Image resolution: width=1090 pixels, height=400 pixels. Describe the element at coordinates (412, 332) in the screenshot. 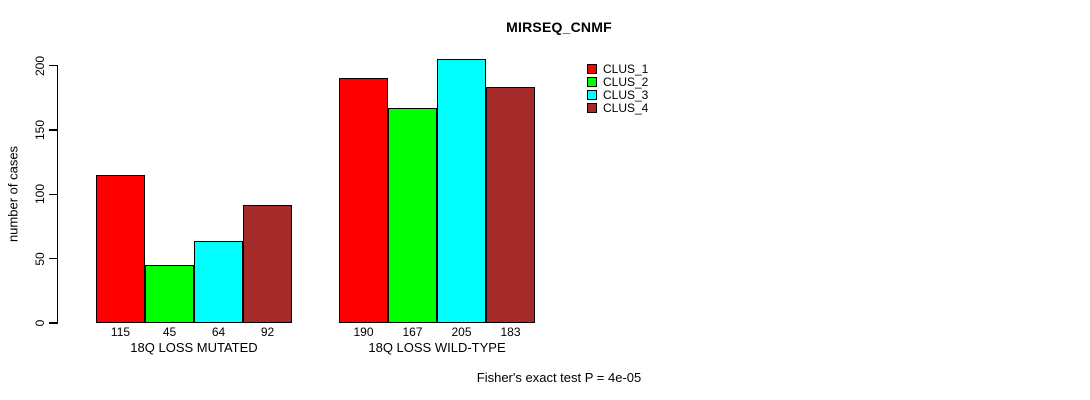

I see `bar-value-label: 167` at that location.